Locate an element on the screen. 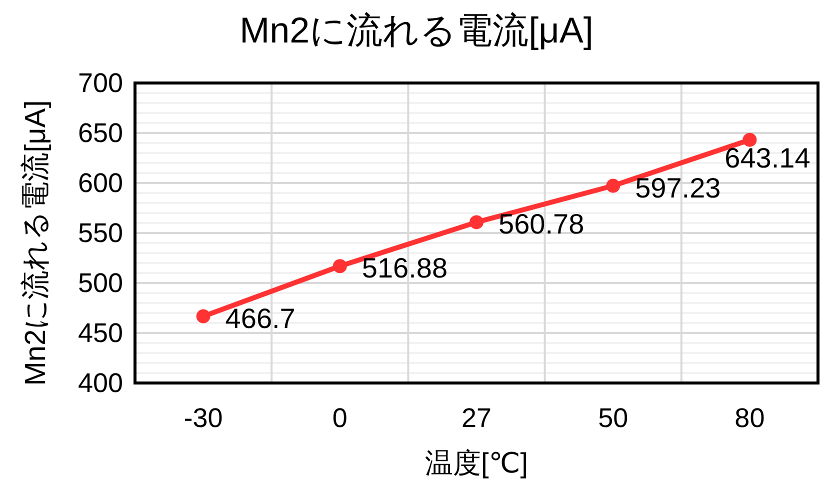  y-tick-label: 450 is located at coordinates (100, 333).